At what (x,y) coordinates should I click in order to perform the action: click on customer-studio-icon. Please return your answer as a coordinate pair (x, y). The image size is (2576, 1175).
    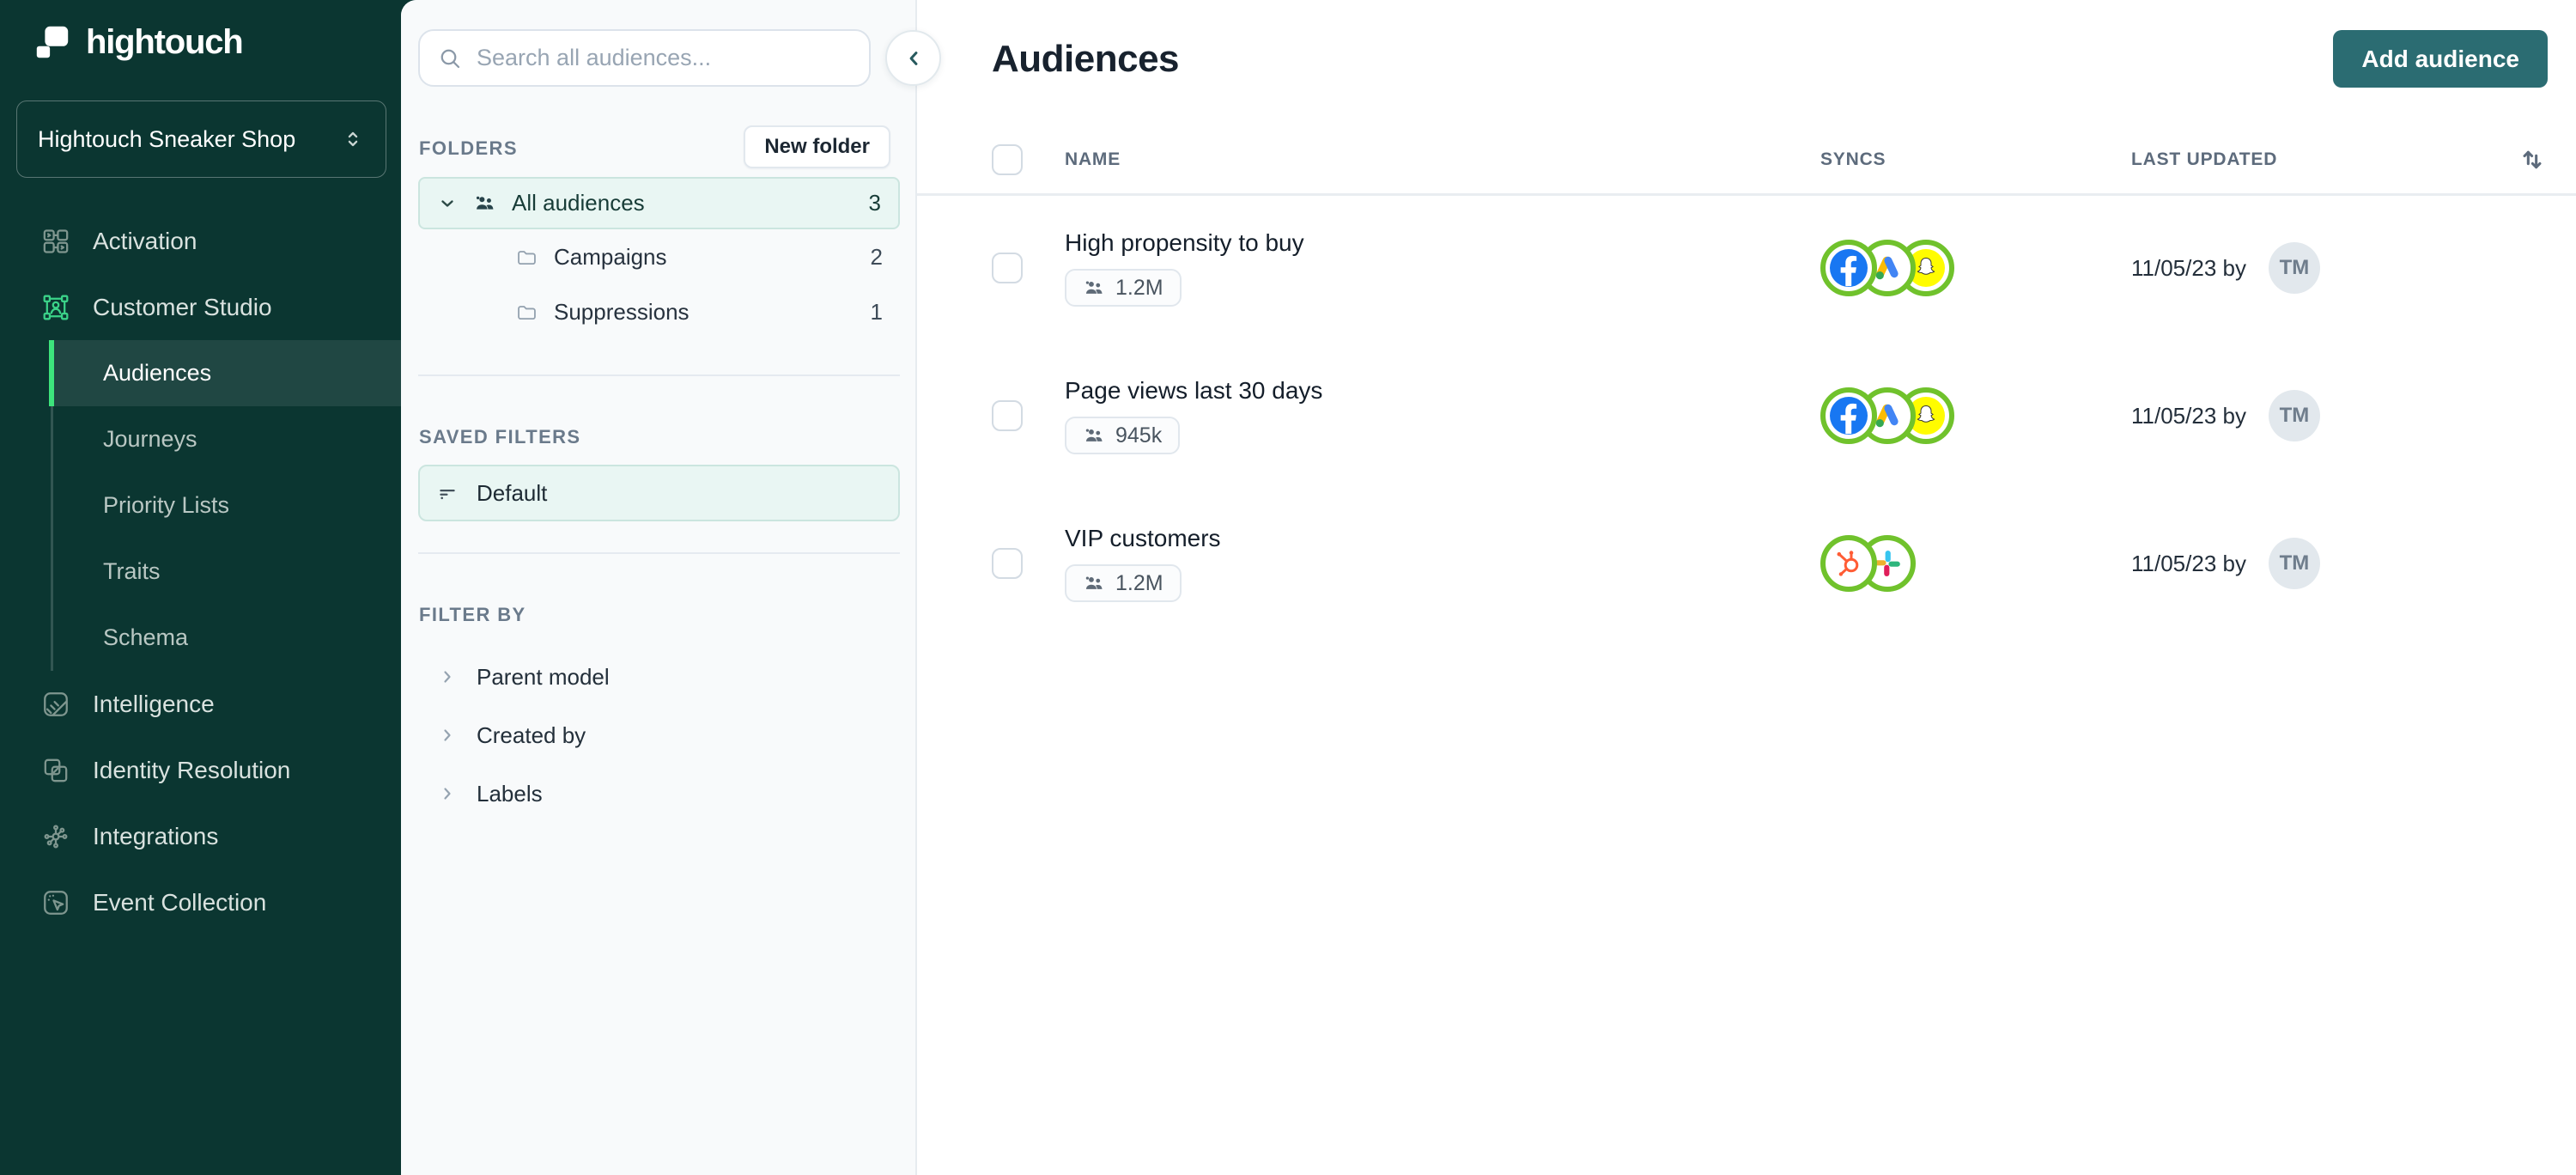
    Looking at the image, I should click on (56, 307).